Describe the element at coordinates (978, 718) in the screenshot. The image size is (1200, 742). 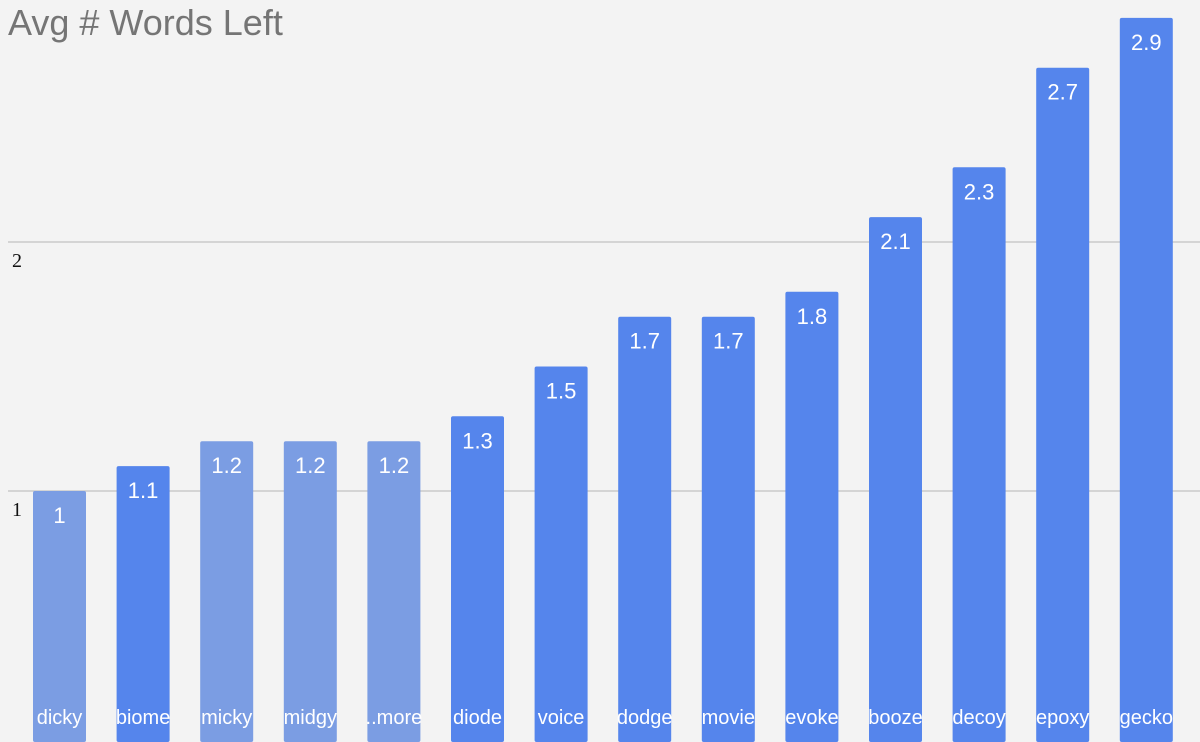
I see `x-tick-label: decoy` at that location.